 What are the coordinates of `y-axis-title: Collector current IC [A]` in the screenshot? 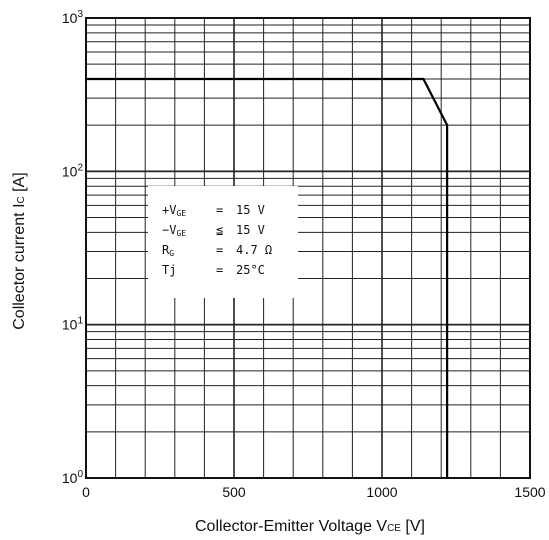 It's located at (19, 251).